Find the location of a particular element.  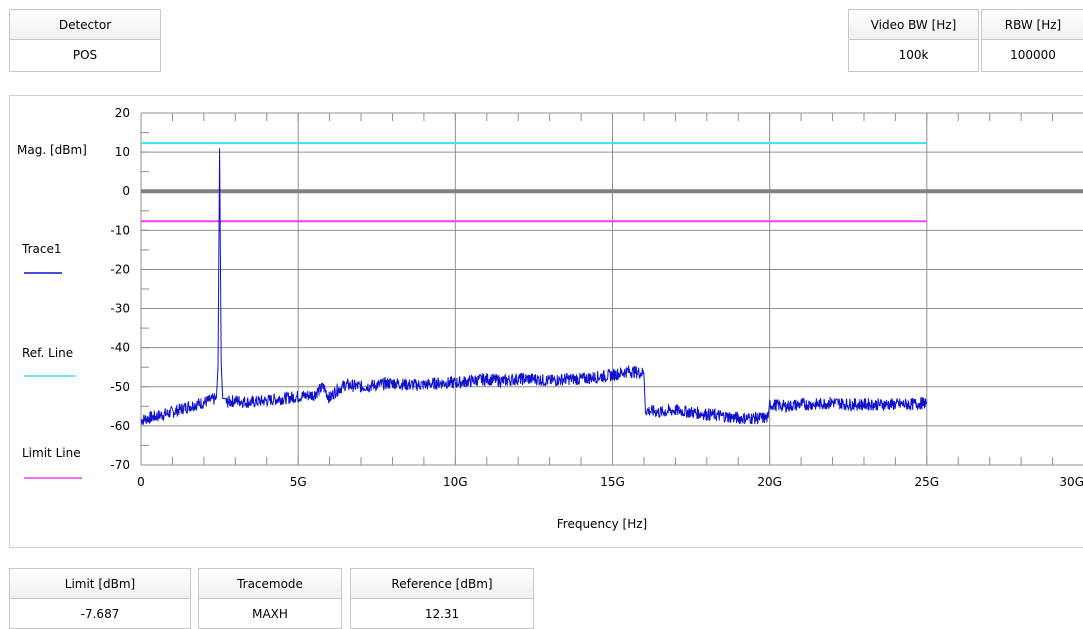

tracemode-value: MAXH is located at coordinates (270, 614).